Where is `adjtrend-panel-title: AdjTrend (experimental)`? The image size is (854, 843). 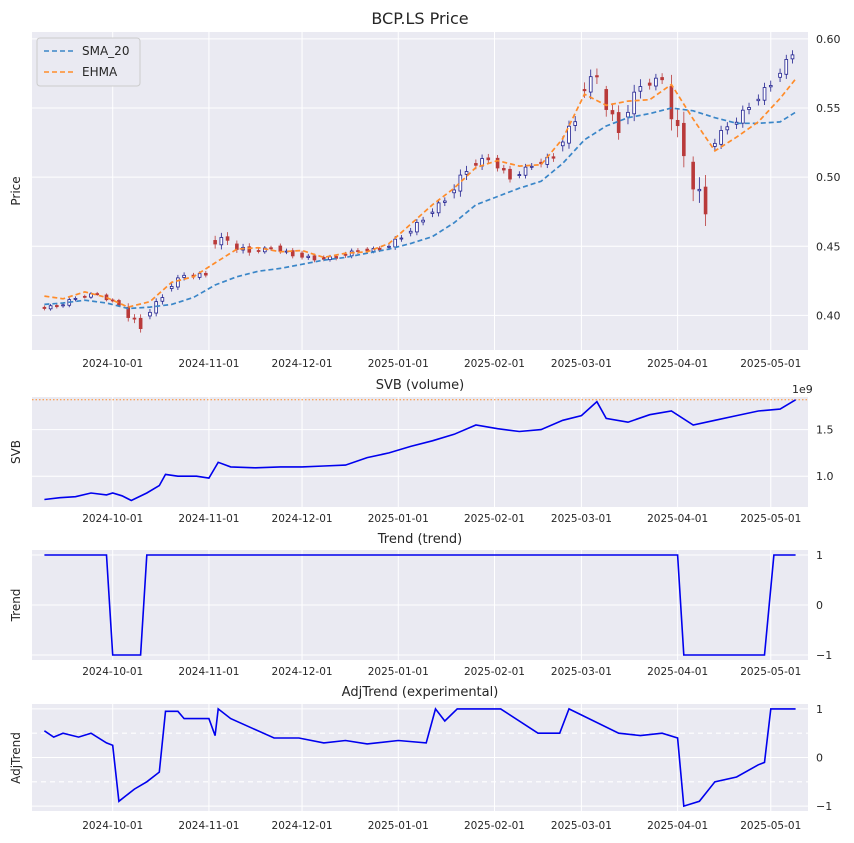 adjtrend-panel-title: AdjTrend (experimental) is located at coordinates (420, 692).